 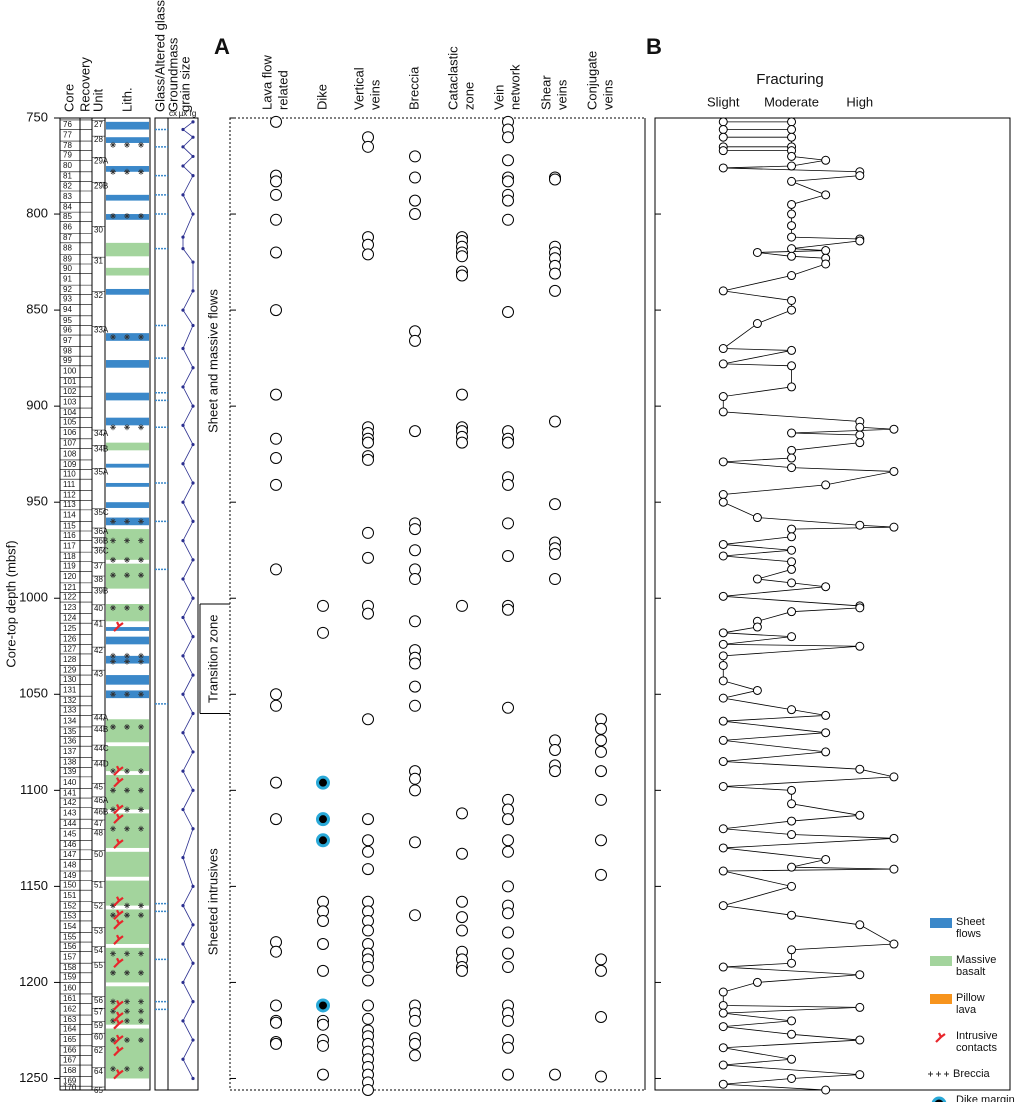 I want to click on legend-label: contacts, so click(x=976, y=1048).